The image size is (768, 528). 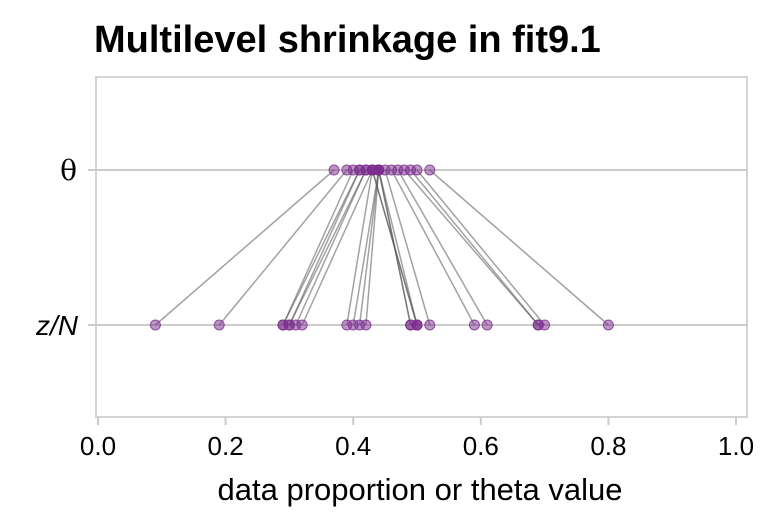 What do you see at coordinates (608, 446) in the screenshot?
I see `x-tick-label: 0.8` at bounding box center [608, 446].